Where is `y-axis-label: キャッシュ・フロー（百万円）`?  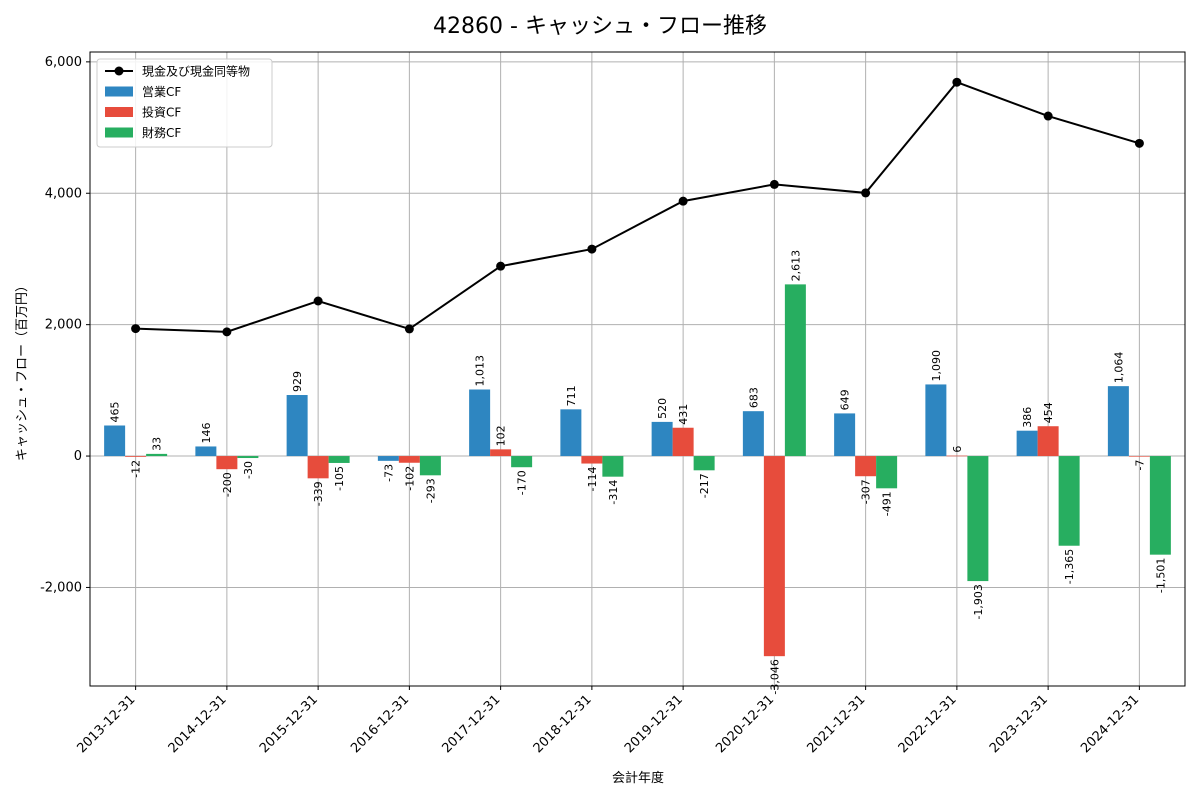 y-axis-label: キャッシュ・フロー（百万円） is located at coordinates (22, 370).